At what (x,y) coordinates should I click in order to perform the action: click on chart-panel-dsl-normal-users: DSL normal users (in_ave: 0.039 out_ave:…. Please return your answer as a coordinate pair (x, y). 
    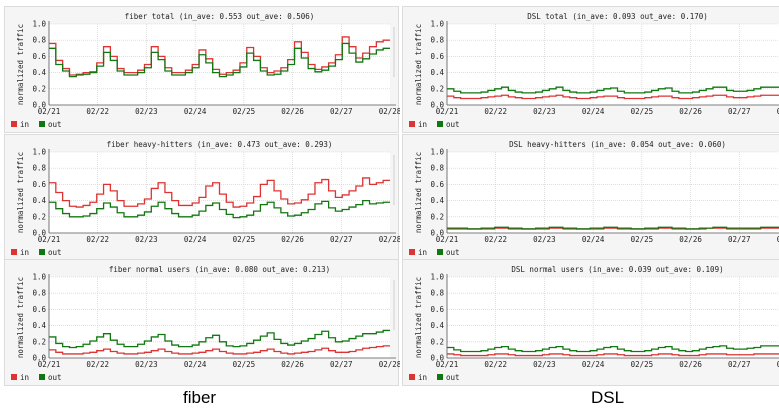
    Looking at the image, I should click on (590, 322).